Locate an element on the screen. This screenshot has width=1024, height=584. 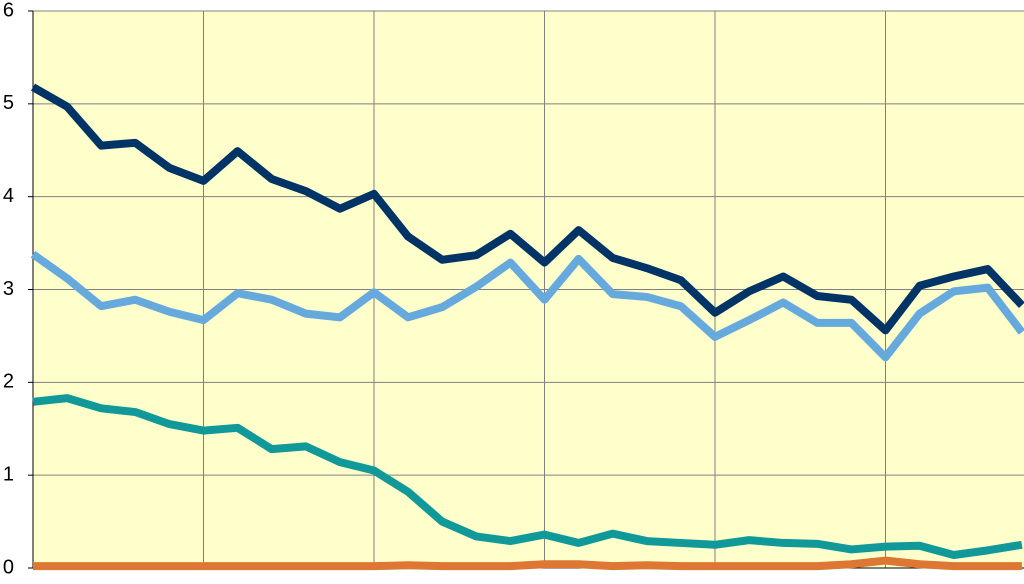
line-series is located at coordinates (527, 563).